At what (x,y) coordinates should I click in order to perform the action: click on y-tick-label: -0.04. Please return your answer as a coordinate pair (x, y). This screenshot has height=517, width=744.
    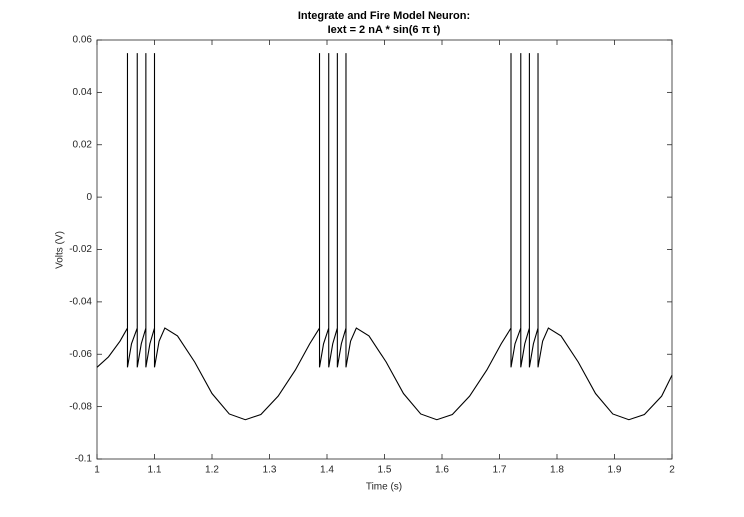
    Looking at the image, I should click on (80, 302).